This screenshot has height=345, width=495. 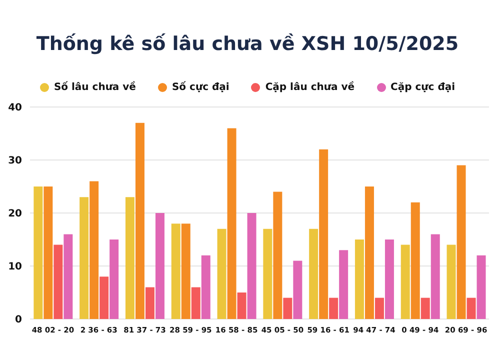 What do you see at coordinates (15, 214) in the screenshot?
I see `y-tick-label: 20` at bounding box center [15, 214].